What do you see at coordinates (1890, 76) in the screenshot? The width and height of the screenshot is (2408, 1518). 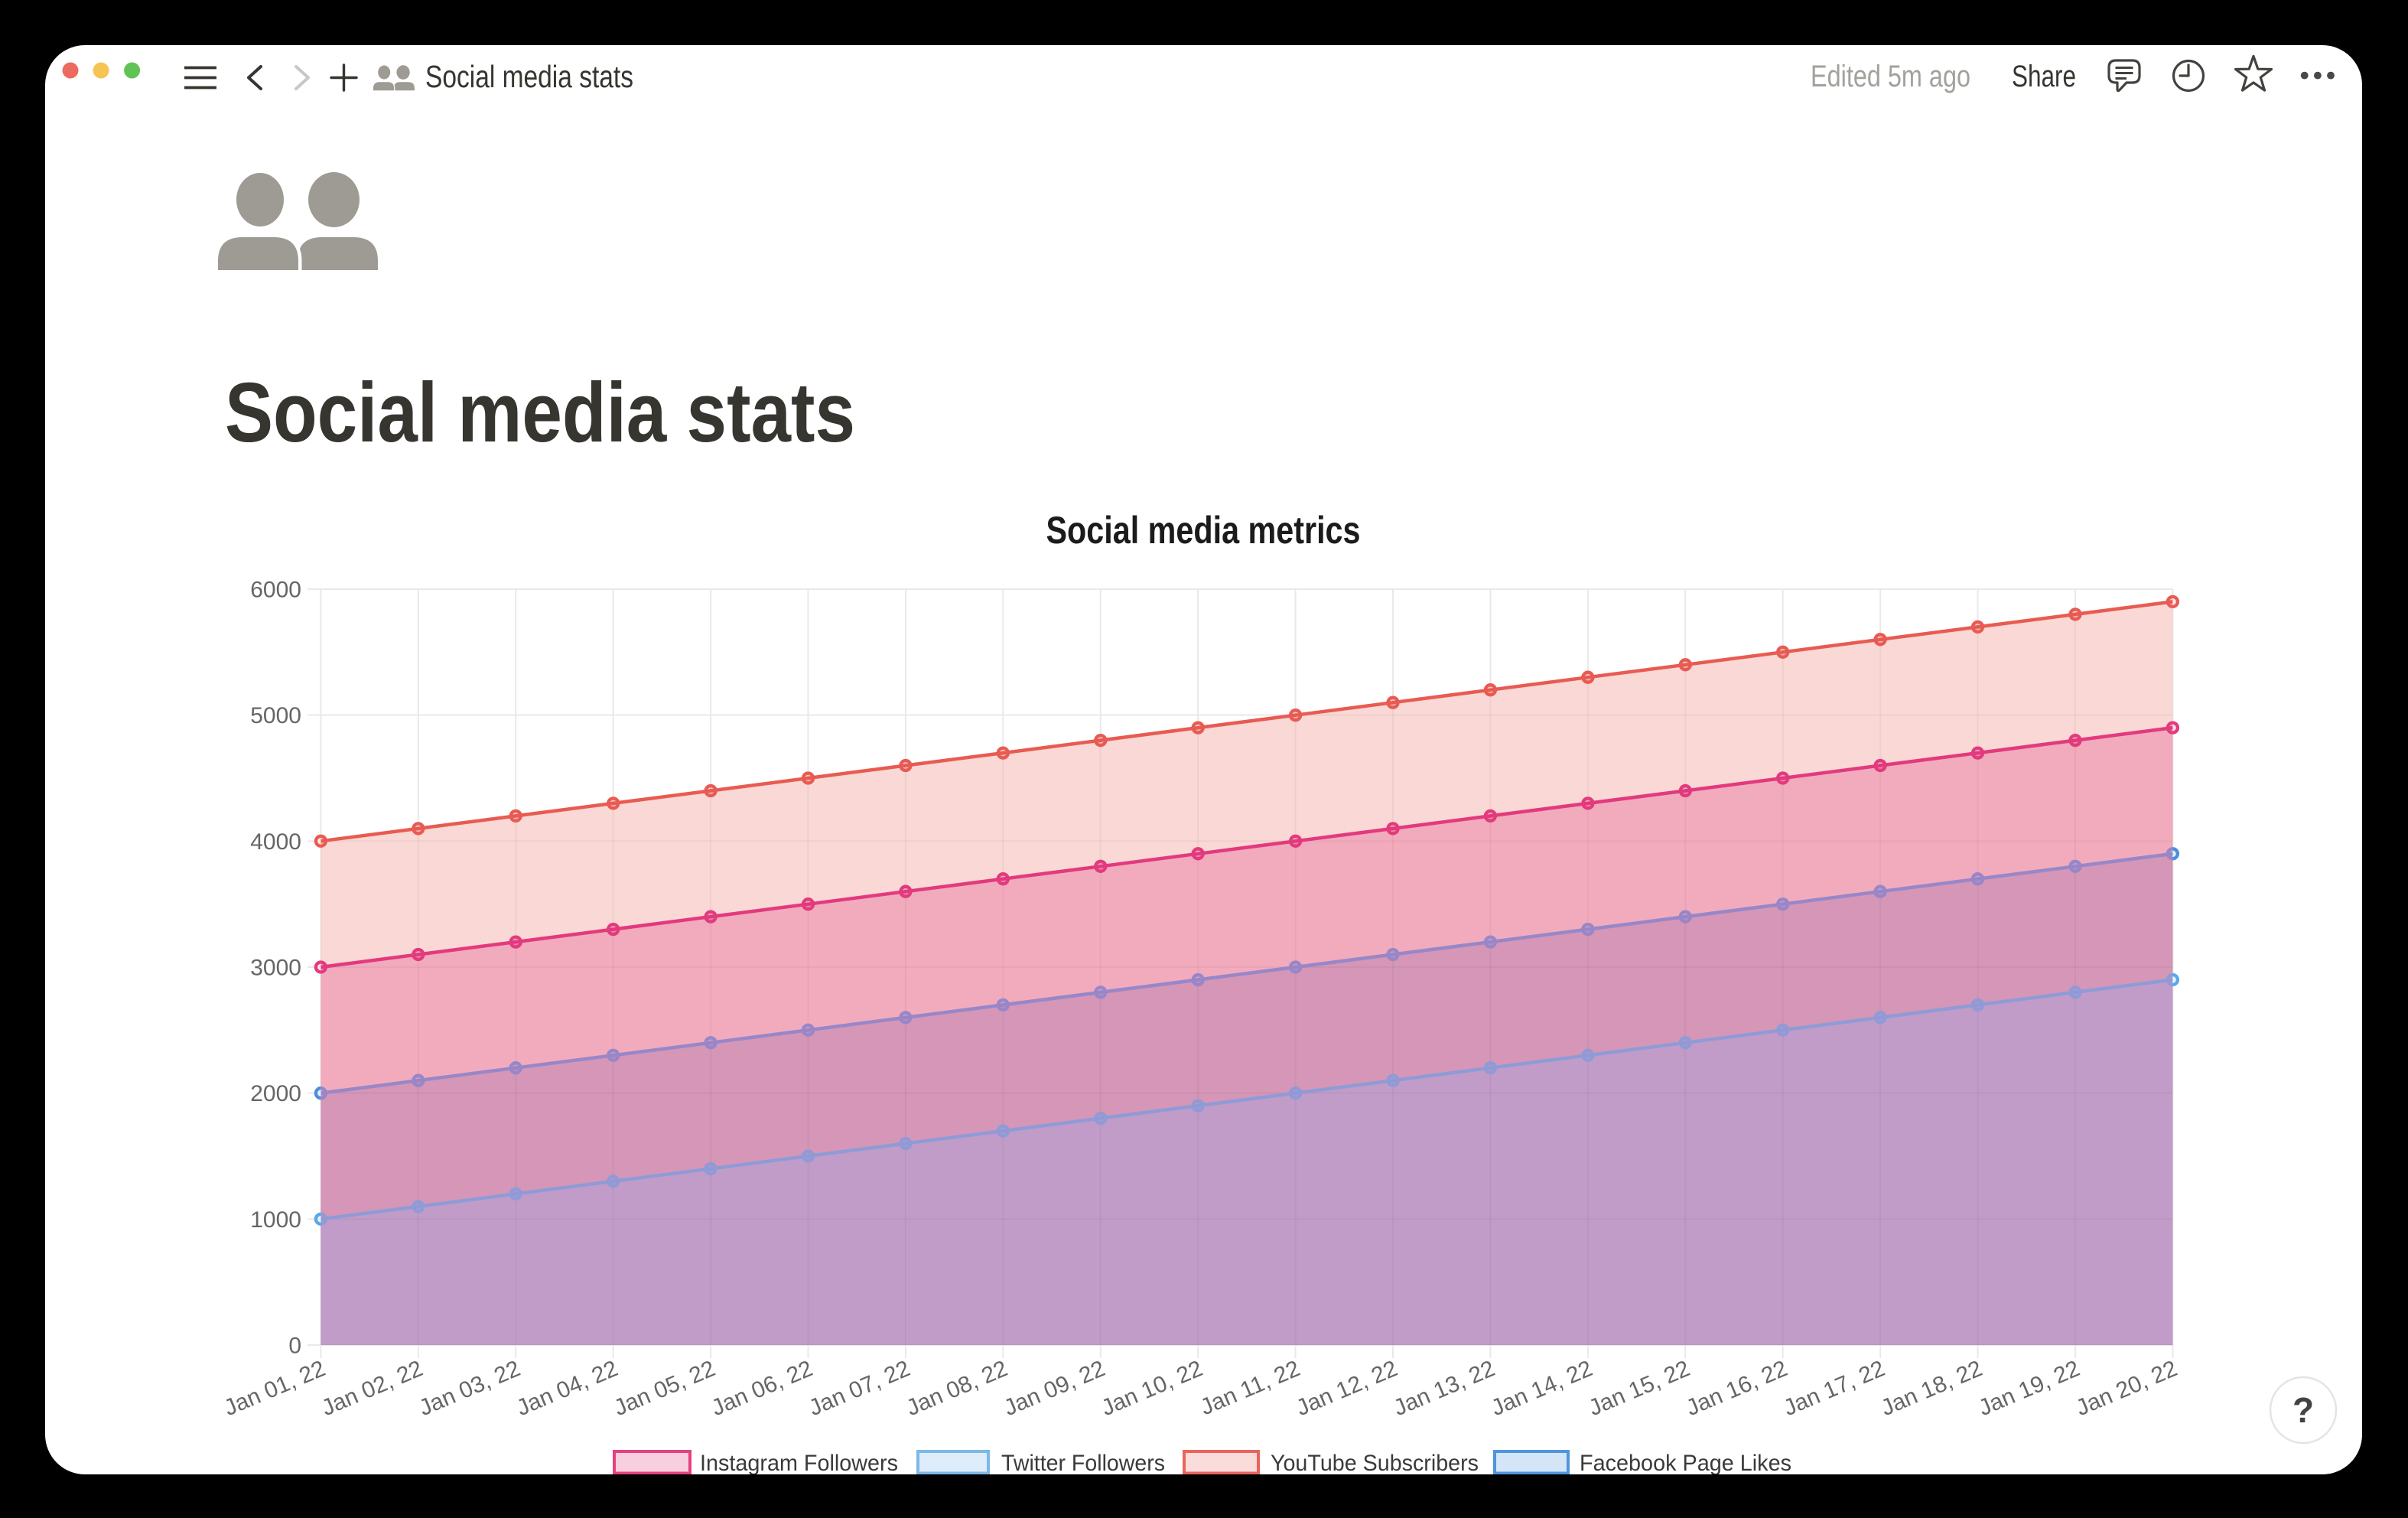 I see `svg-text: Edited 5m ago` at bounding box center [1890, 76].